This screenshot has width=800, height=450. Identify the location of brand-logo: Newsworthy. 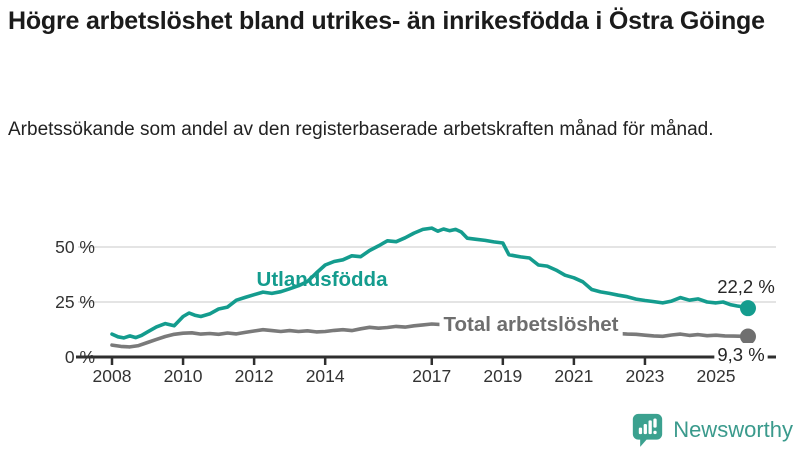
(712, 429).